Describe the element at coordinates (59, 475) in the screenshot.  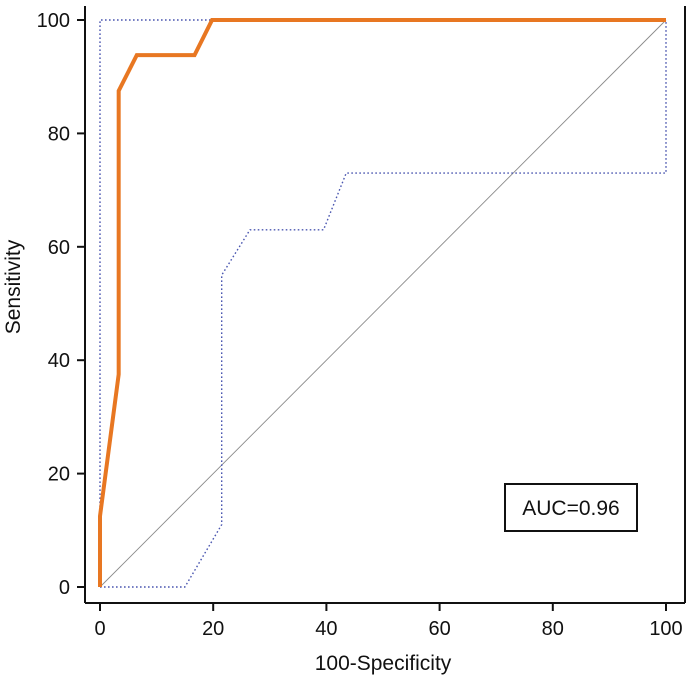
I see `y-tick-label: 20` at that location.